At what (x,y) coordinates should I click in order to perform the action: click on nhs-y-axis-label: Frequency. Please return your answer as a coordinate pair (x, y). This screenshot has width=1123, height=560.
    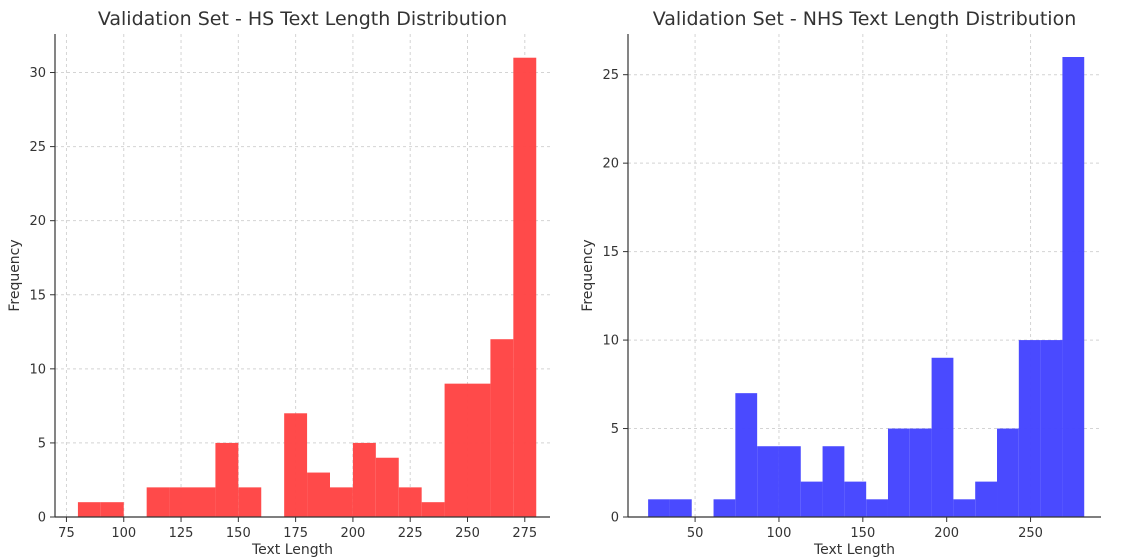
    Looking at the image, I should click on (588, 275).